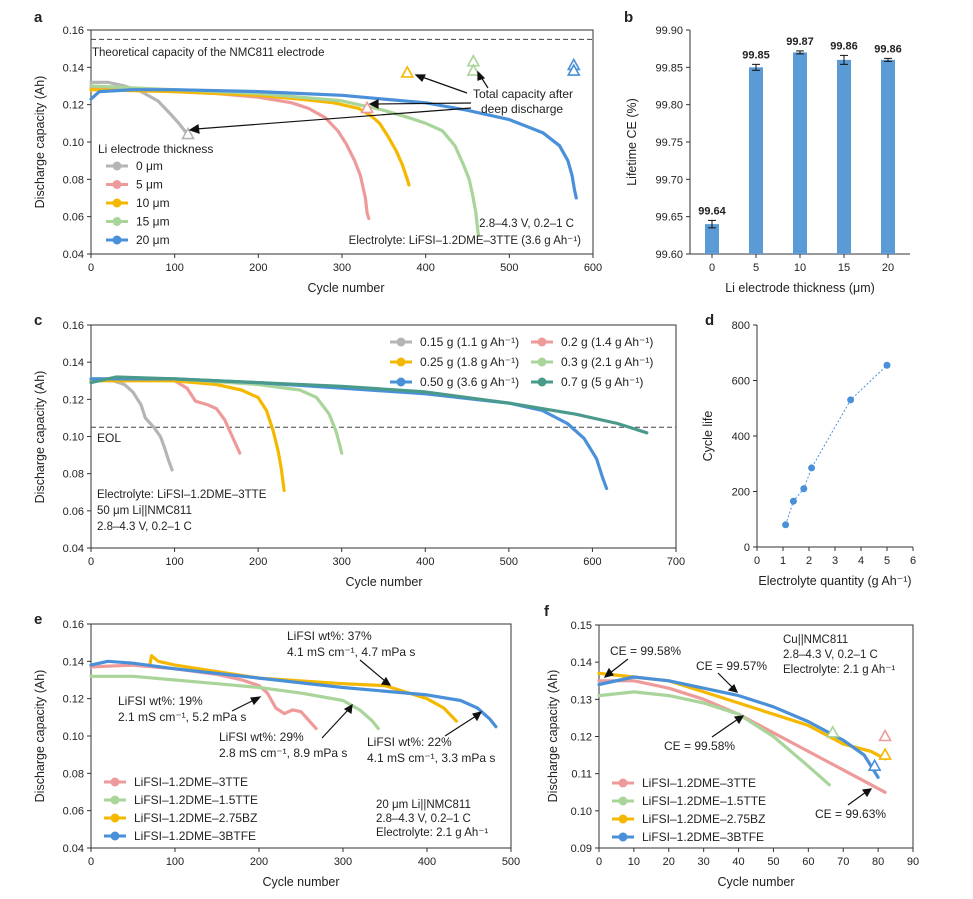  What do you see at coordinates (432, 833) in the screenshot?
I see `panel-e-condition-3: Electrolyte: 2.1 g Ah⁻¹` at bounding box center [432, 833].